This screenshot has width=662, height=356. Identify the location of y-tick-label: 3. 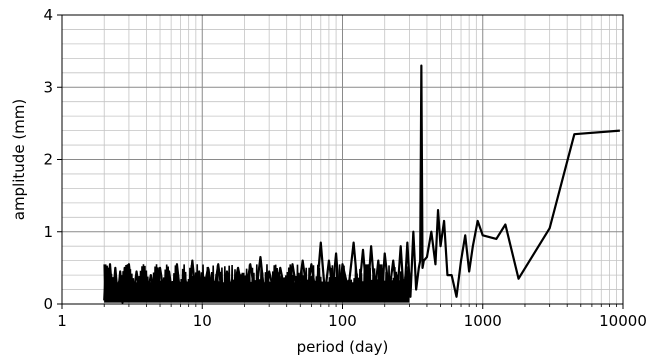
(48, 87).